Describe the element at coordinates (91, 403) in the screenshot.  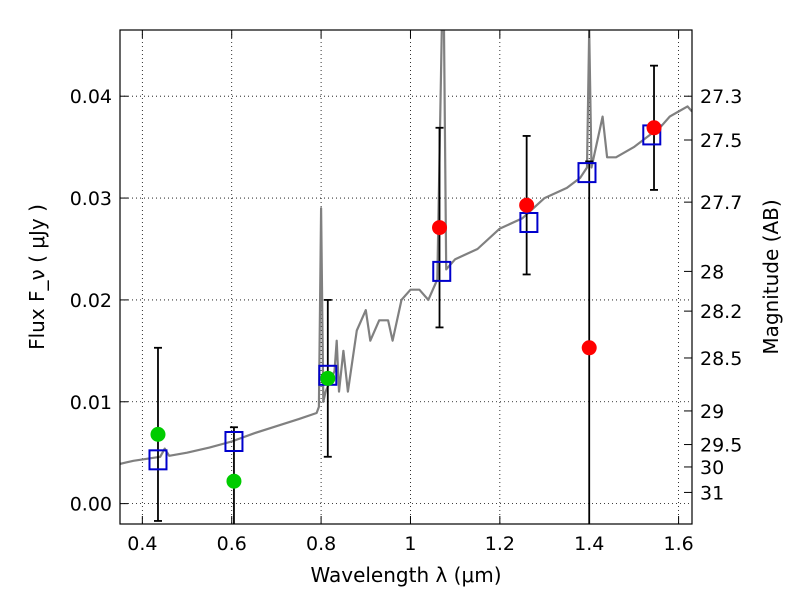
I see `y-tick-label: 0.01` at that location.